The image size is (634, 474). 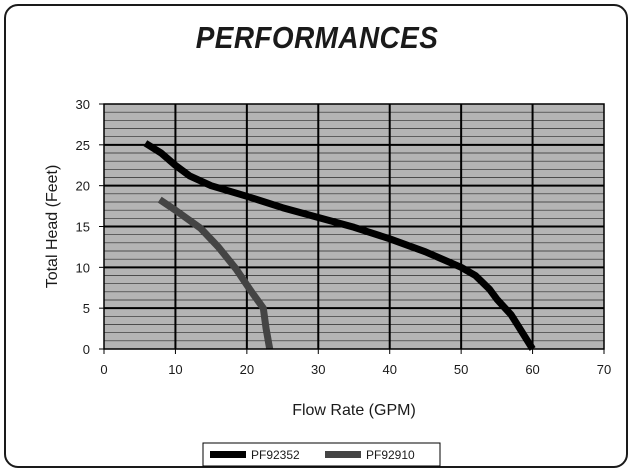 I want to click on x-tick-label: 70, so click(x=604, y=369).